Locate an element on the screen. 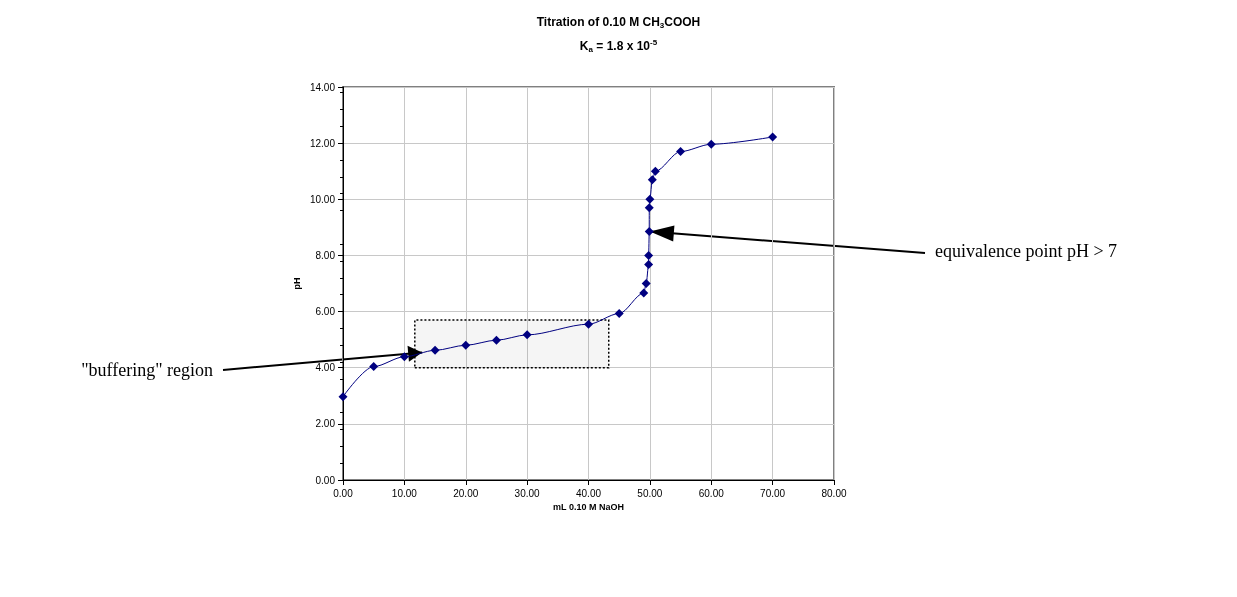 Image resolution: width=1237 pixels, height=597 pixels. x-tick-label: 80.00 is located at coordinates (834, 493).